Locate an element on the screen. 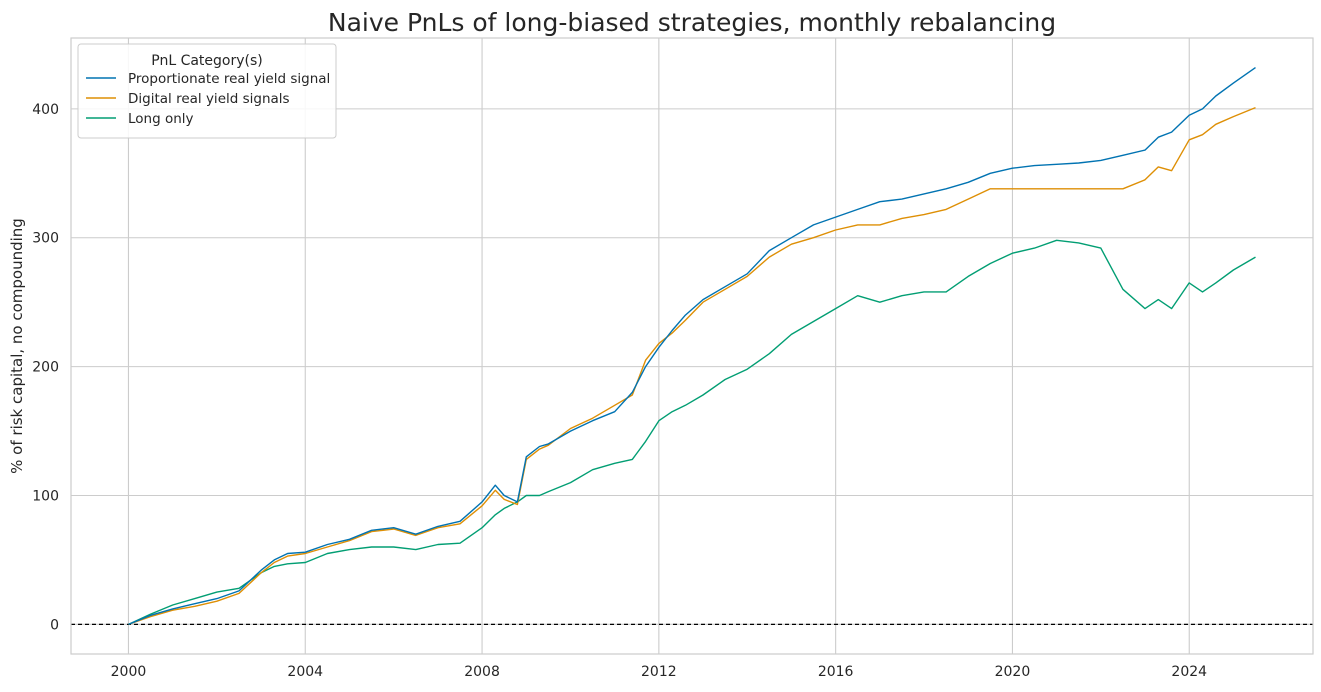 This screenshot has height=692, width=1321. x-tick-label: 2004 is located at coordinates (305, 672).